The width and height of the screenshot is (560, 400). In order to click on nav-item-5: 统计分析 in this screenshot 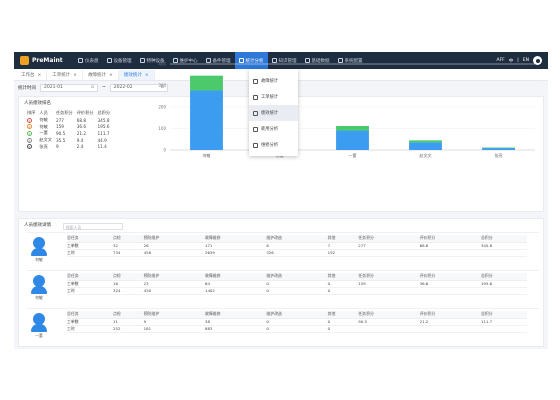, I will do `click(251, 60)`.